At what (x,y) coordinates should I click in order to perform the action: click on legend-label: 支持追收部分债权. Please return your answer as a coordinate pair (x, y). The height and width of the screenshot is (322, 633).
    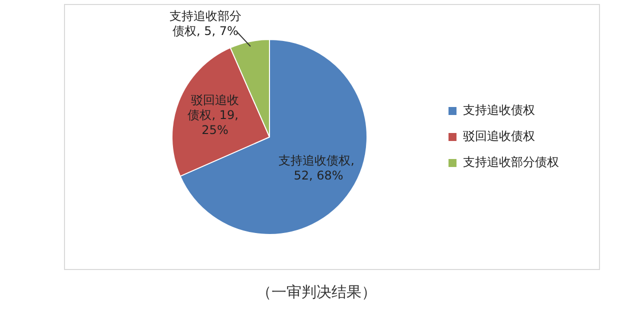
    Looking at the image, I should click on (511, 162).